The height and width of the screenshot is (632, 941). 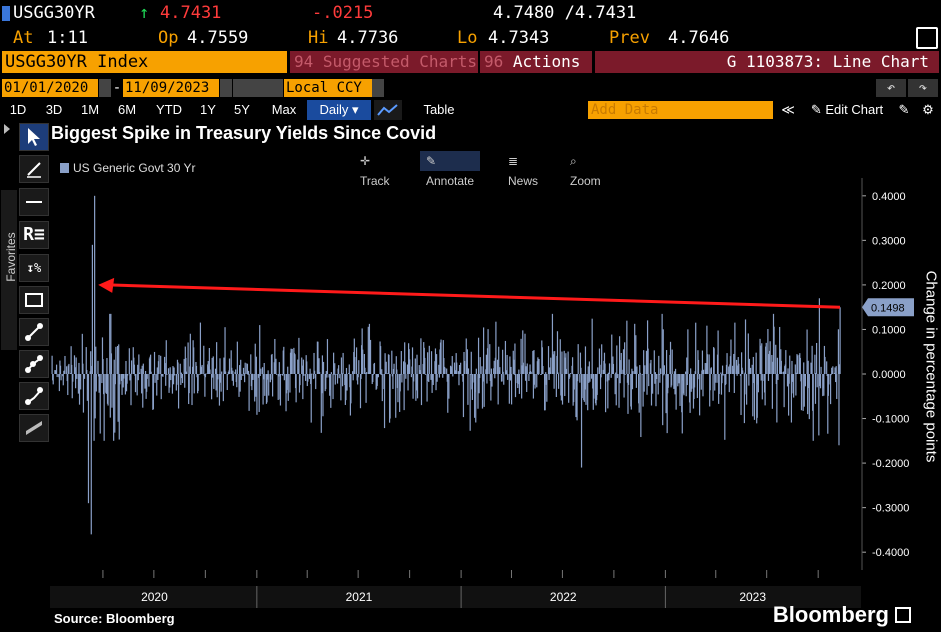 I want to click on trendline-tool, so click(x=34, y=332).